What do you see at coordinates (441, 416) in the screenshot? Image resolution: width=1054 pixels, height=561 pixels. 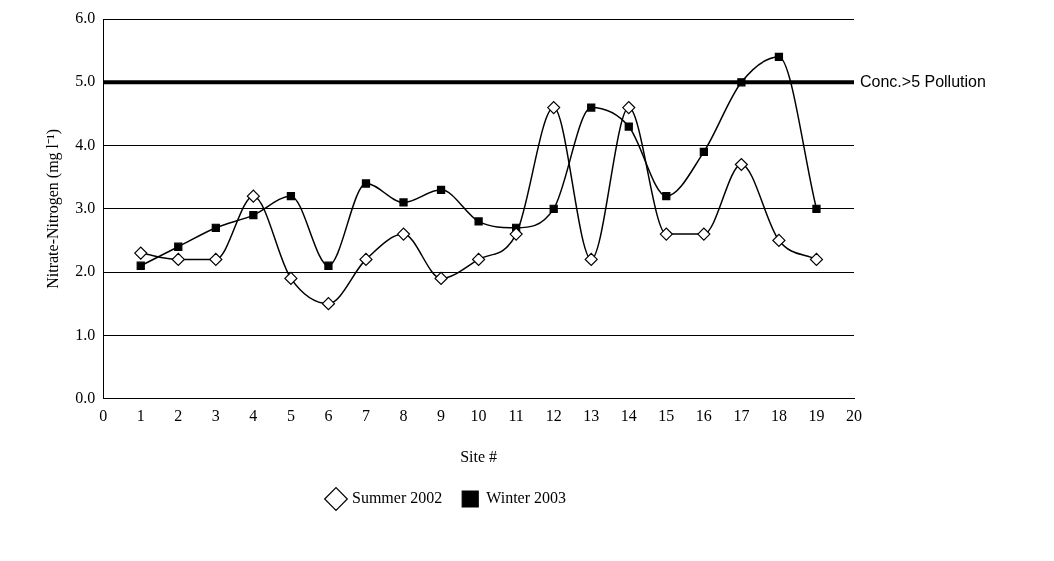 I see `x-tick-label: 9` at bounding box center [441, 416].